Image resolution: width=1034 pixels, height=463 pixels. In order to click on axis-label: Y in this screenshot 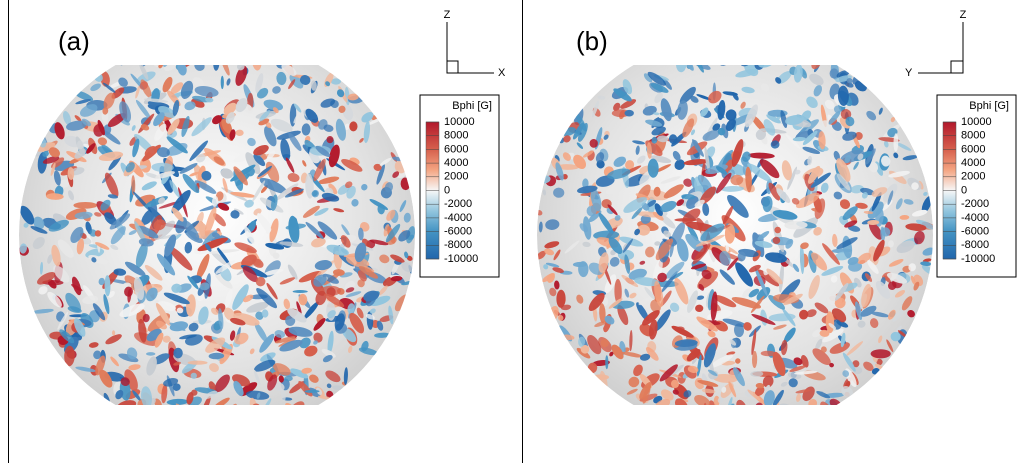, I will do `click(909, 73)`.